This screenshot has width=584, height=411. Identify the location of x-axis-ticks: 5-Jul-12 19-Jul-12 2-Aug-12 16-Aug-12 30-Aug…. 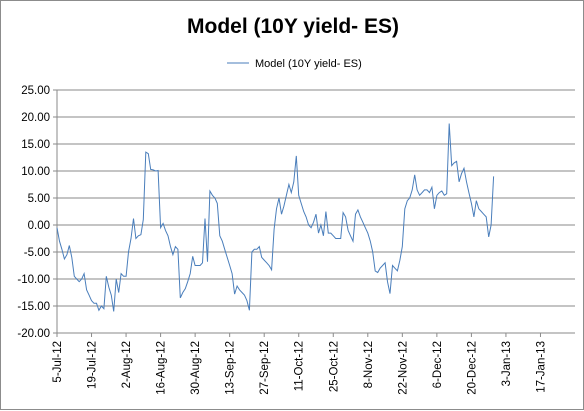
(299, 364).